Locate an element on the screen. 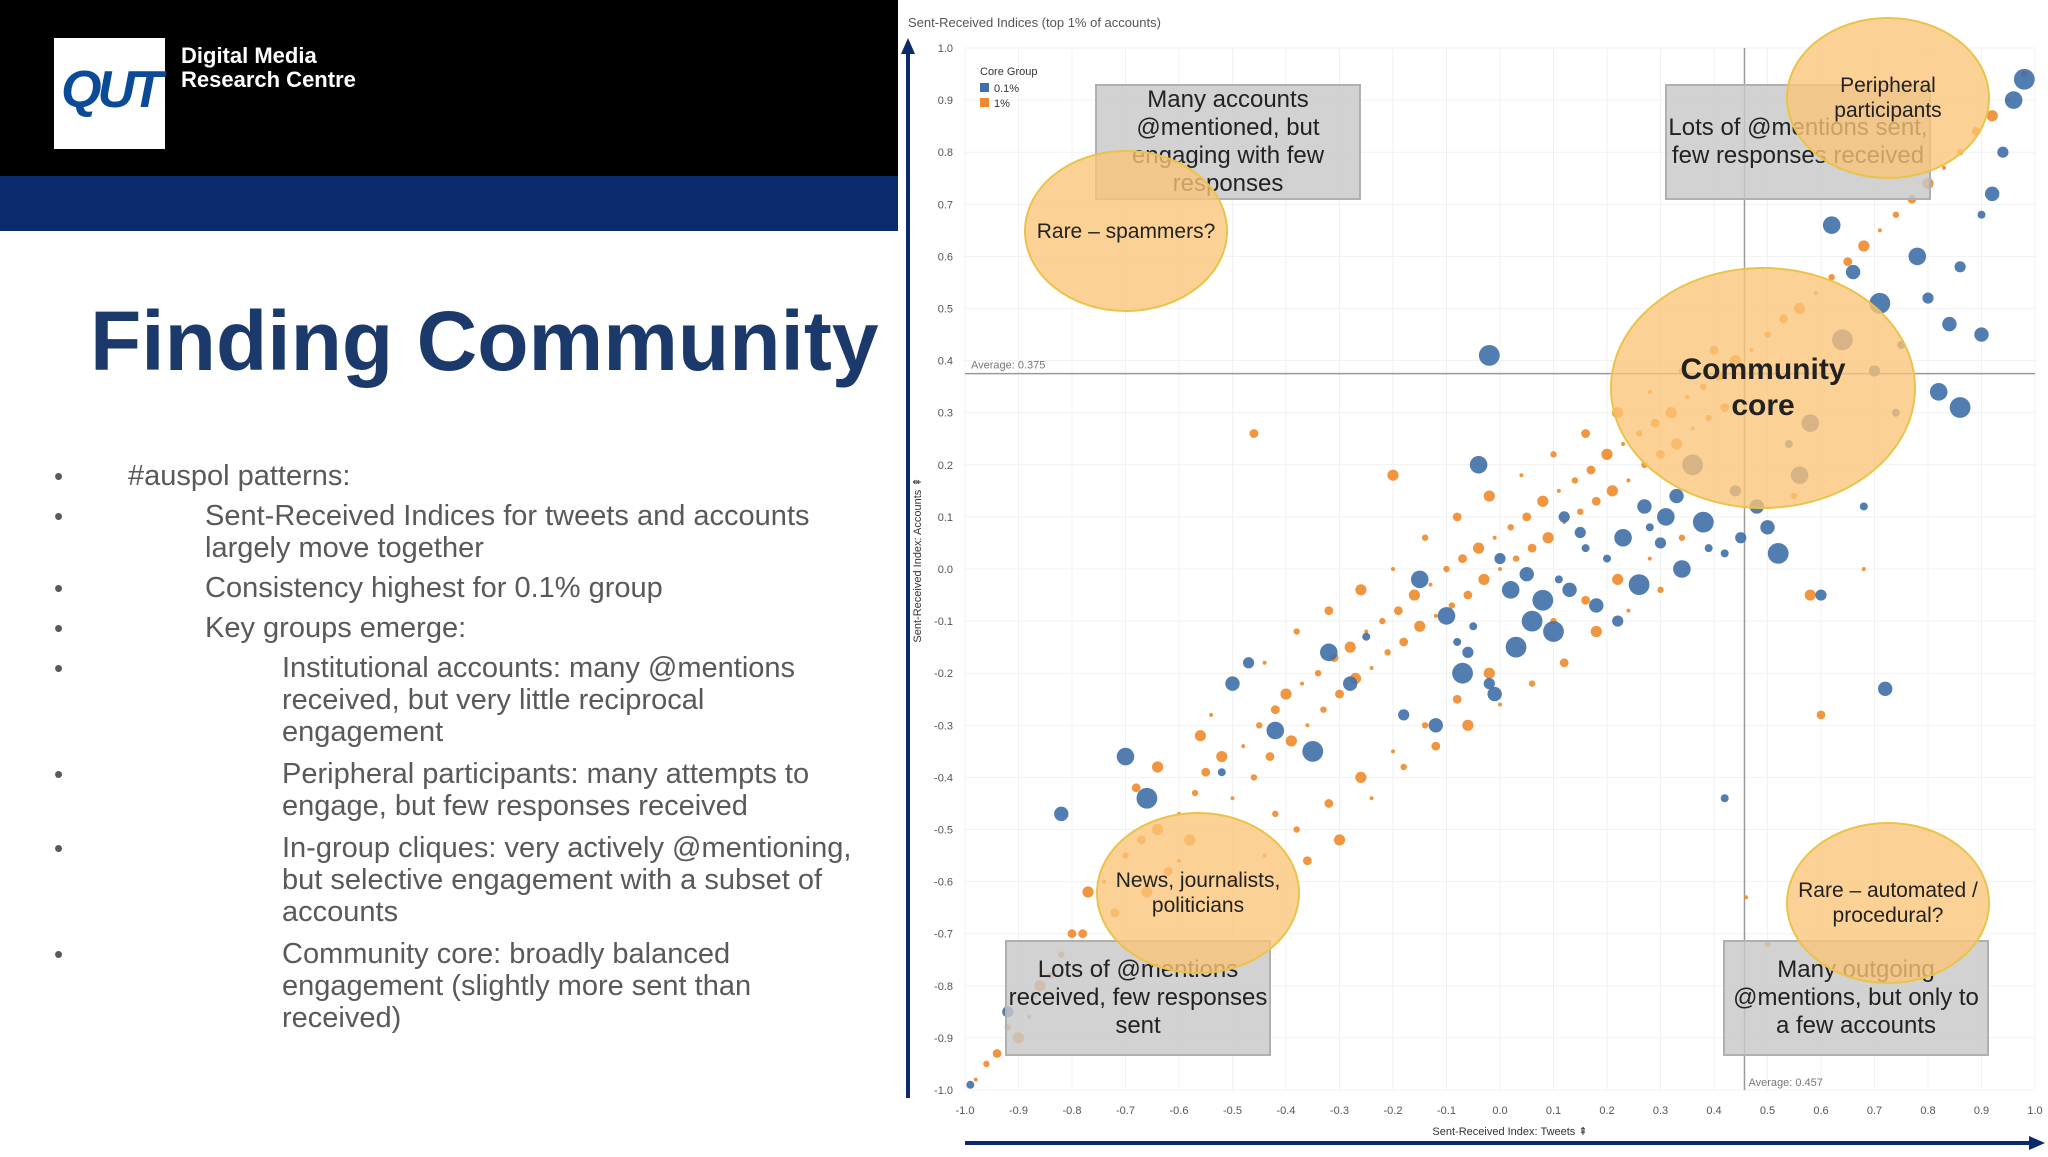 The width and height of the screenshot is (2048, 1157). logo-text: QUT is located at coordinates (112, 90).